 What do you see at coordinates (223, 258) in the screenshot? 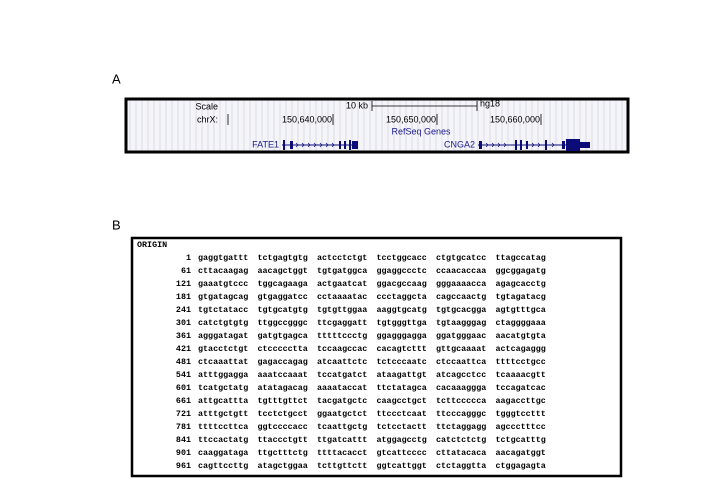
I see `sequence-block: gaggtgattt` at bounding box center [223, 258].